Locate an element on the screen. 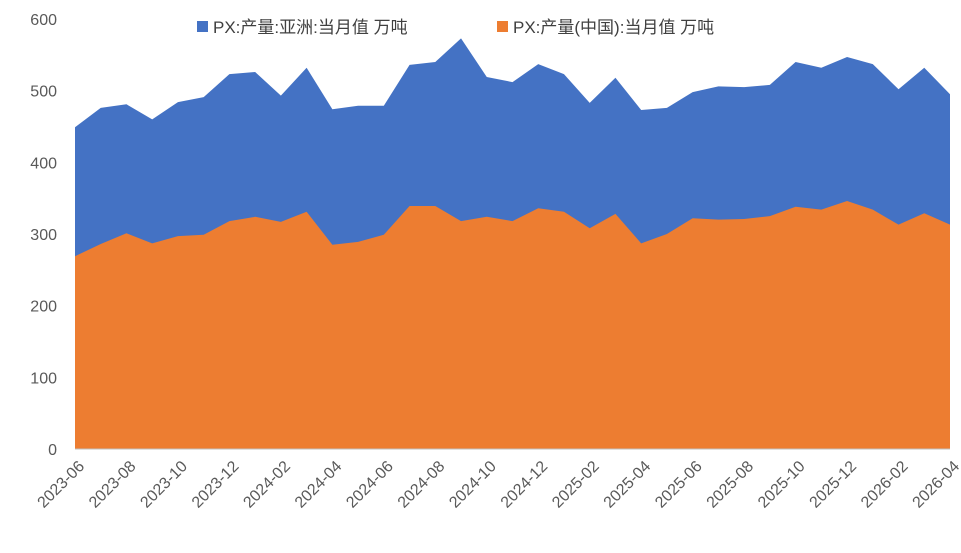  y-tick-label: 500 is located at coordinates (43, 92).